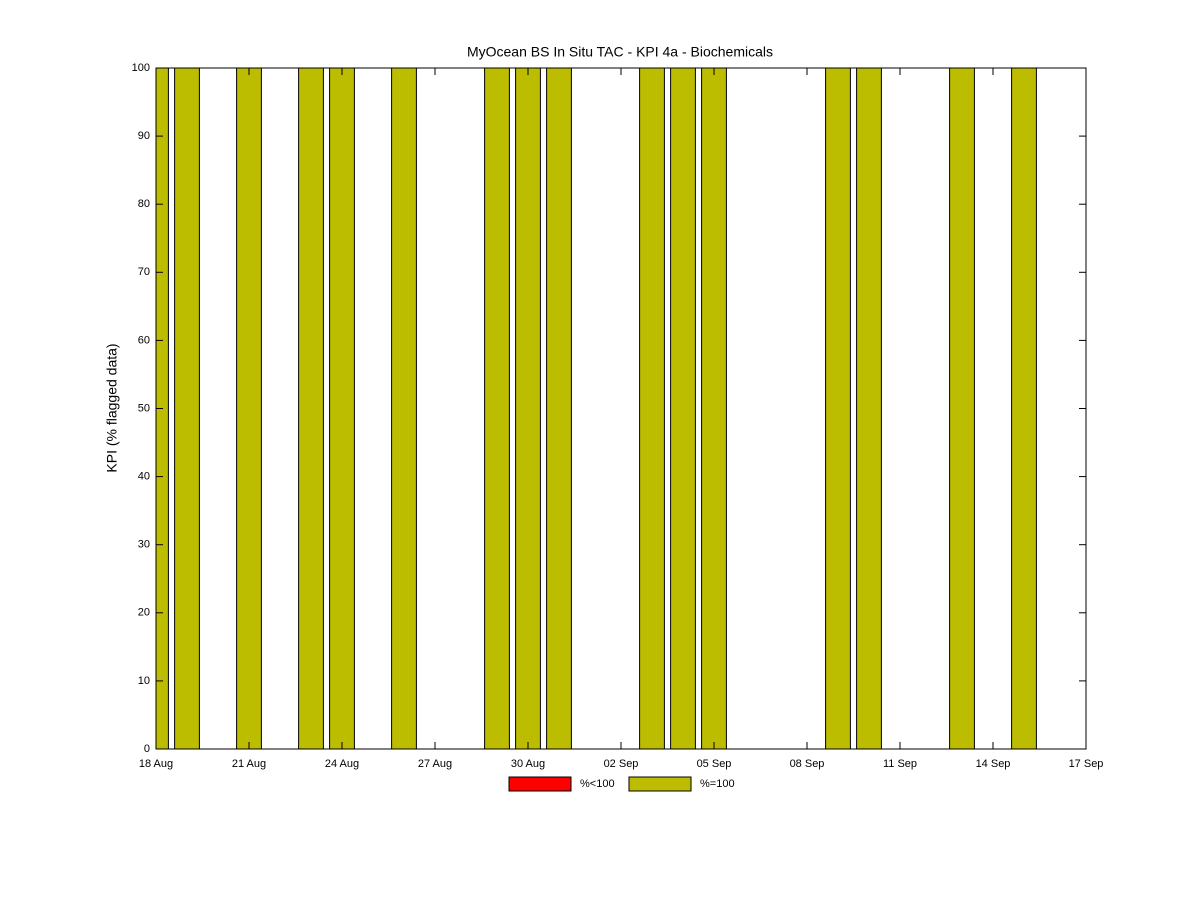 The width and height of the screenshot is (1200, 900). What do you see at coordinates (807, 764) in the screenshot?
I see `x-tick-label: 08 Sep` at bounding box center [807, 764].